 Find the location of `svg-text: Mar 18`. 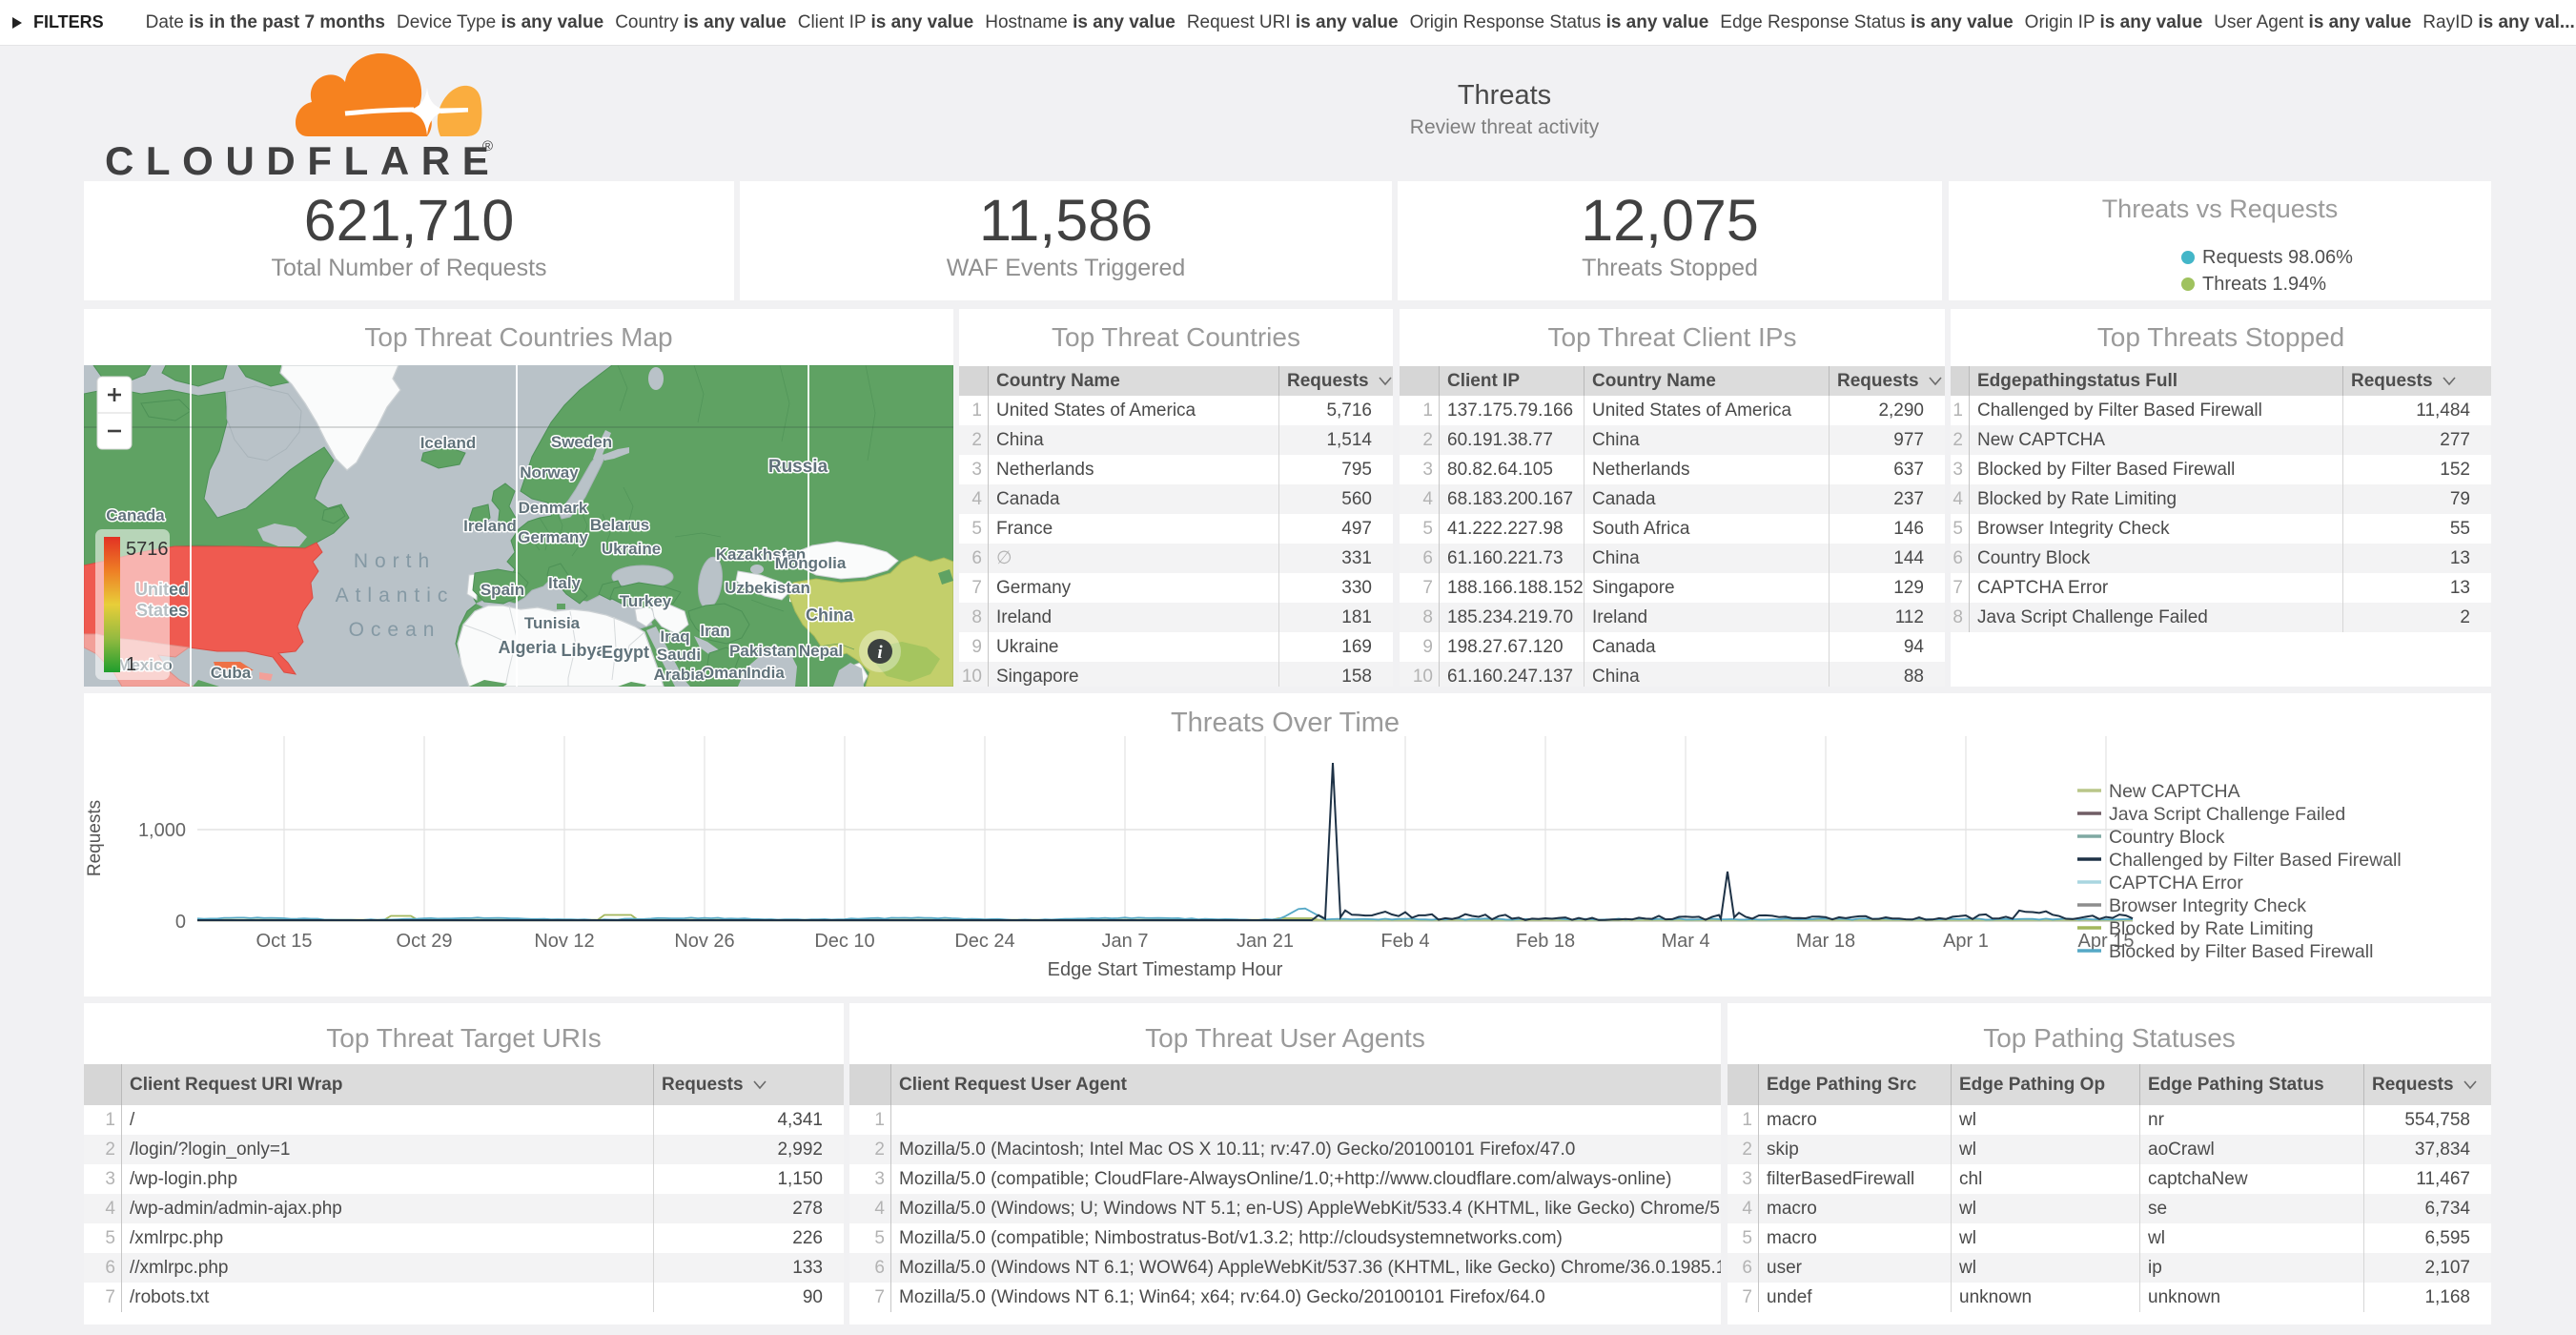

svg-text: Mar 18 is located at coordinates (1826, 941).